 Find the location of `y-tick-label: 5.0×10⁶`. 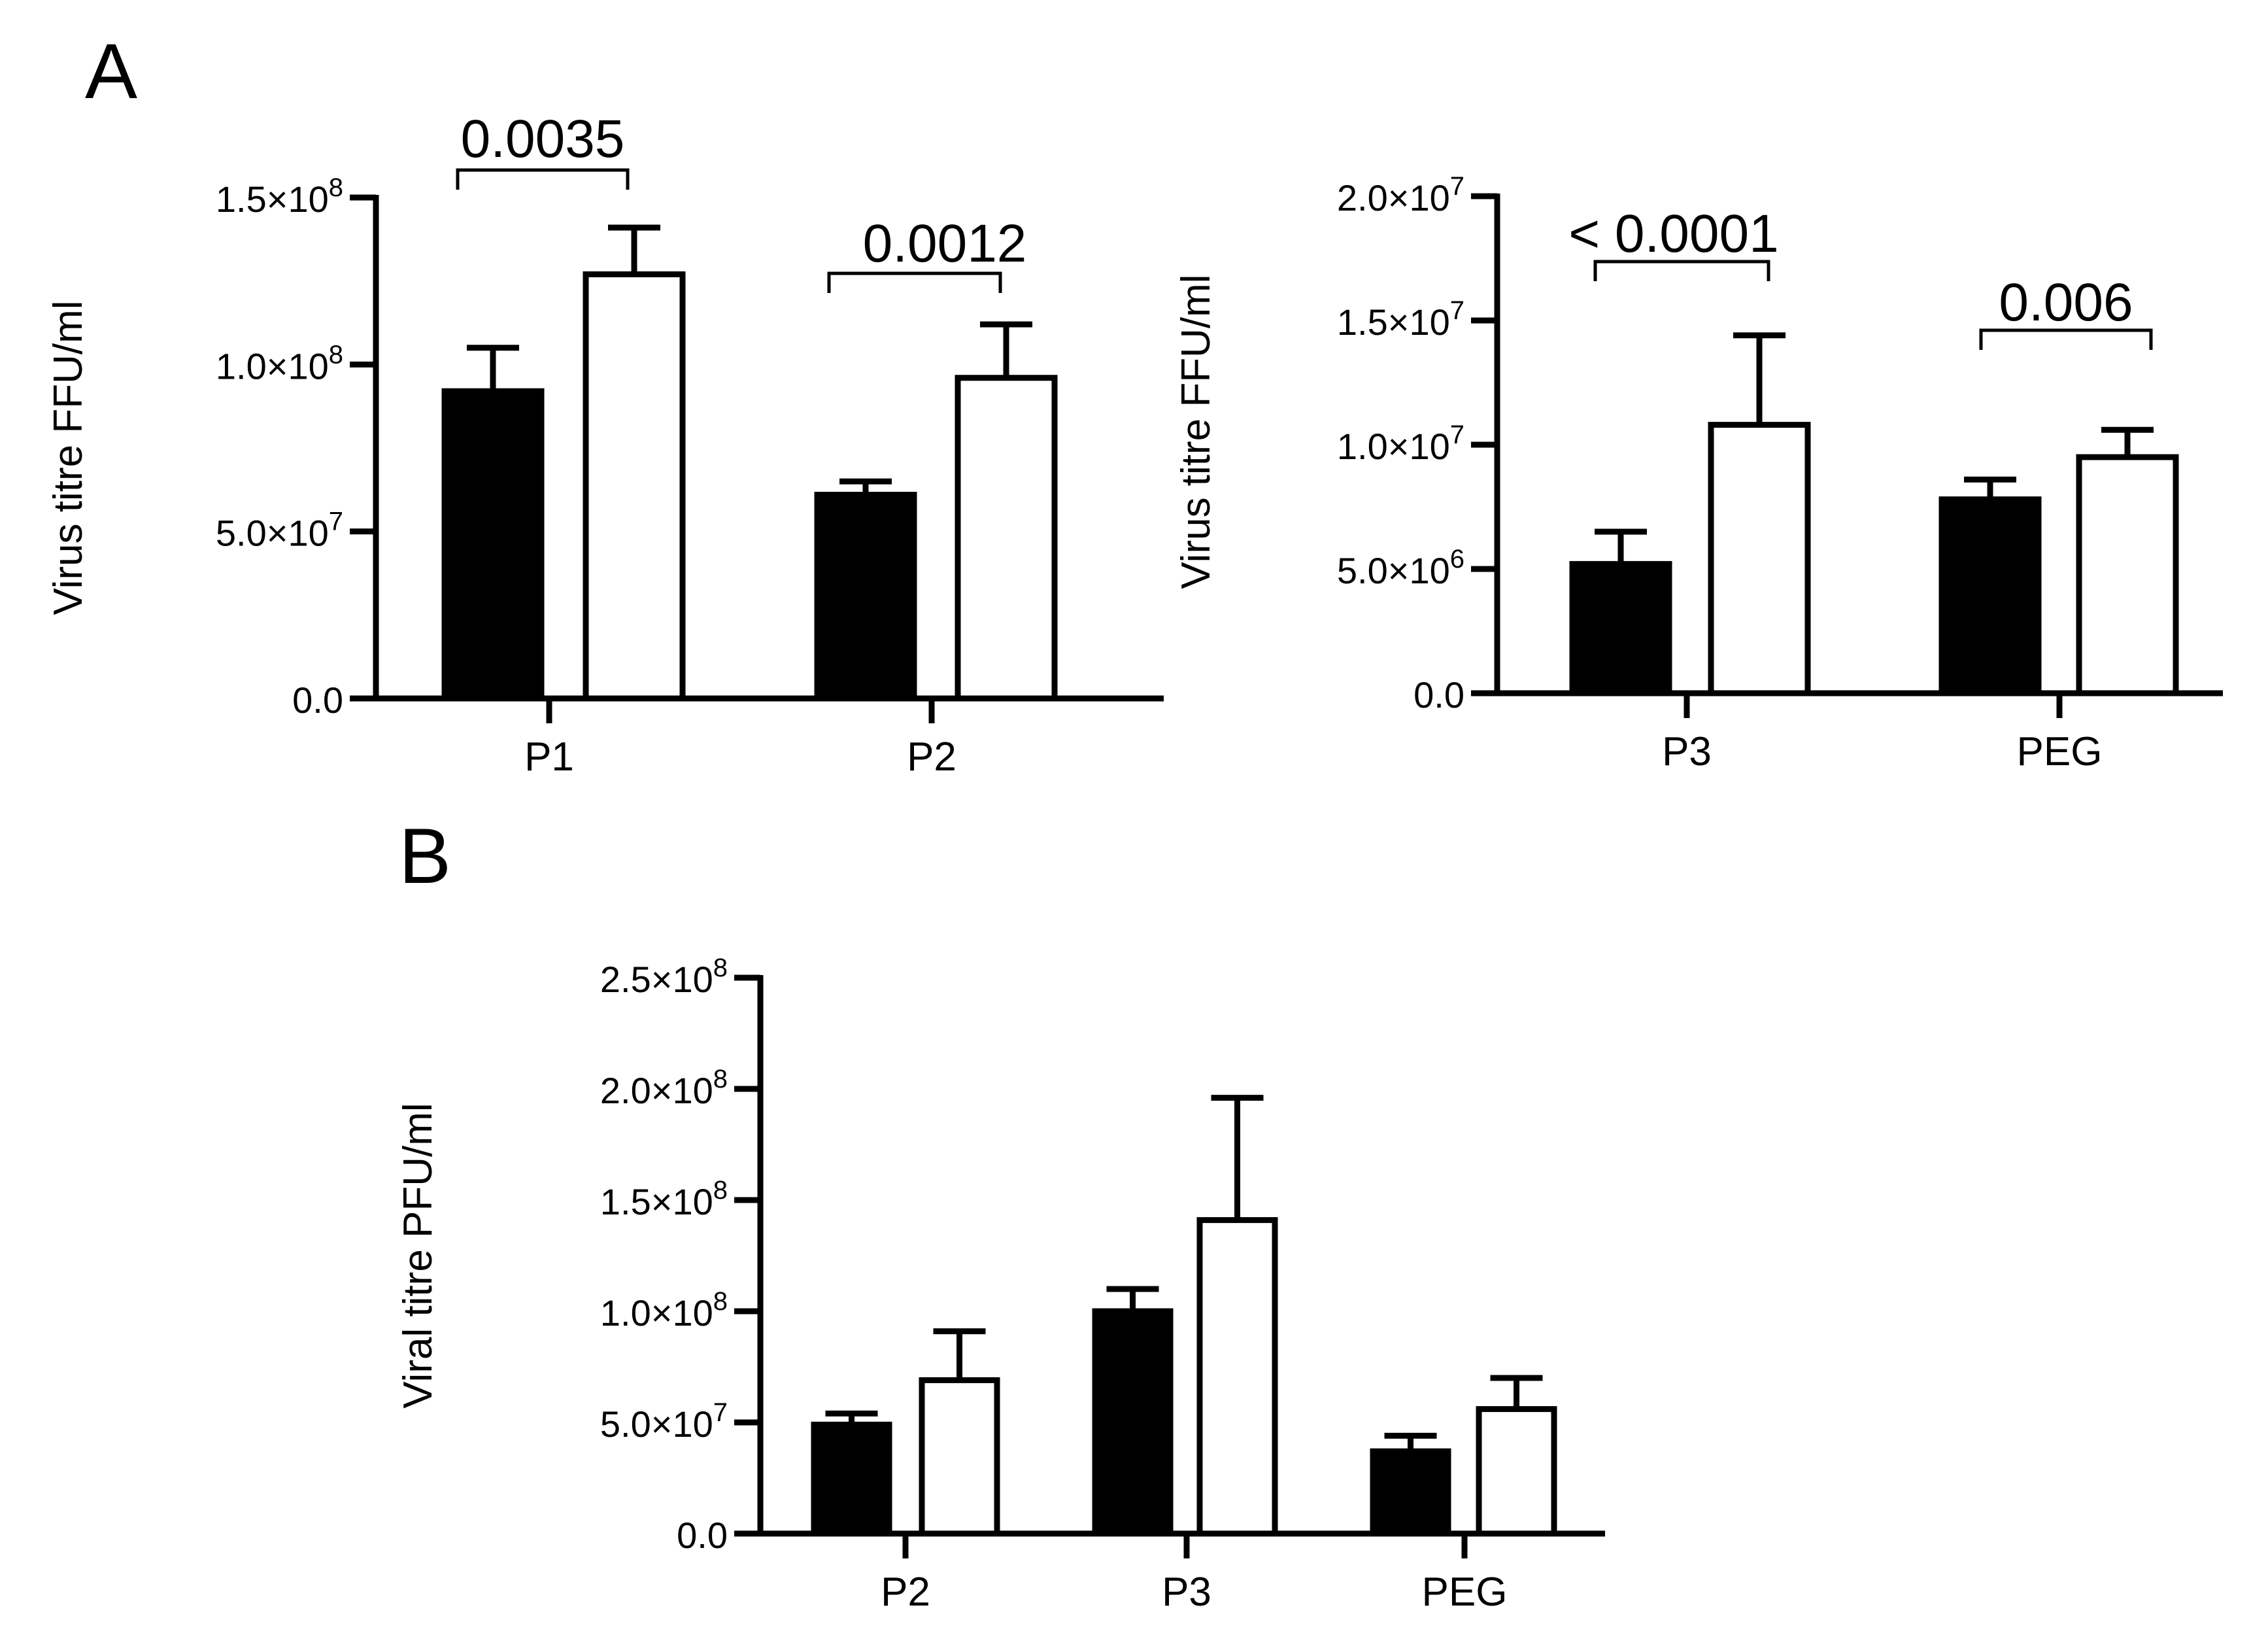

y-tick-label: 5.0×10⁶ is located at coordinates (1400, 568).